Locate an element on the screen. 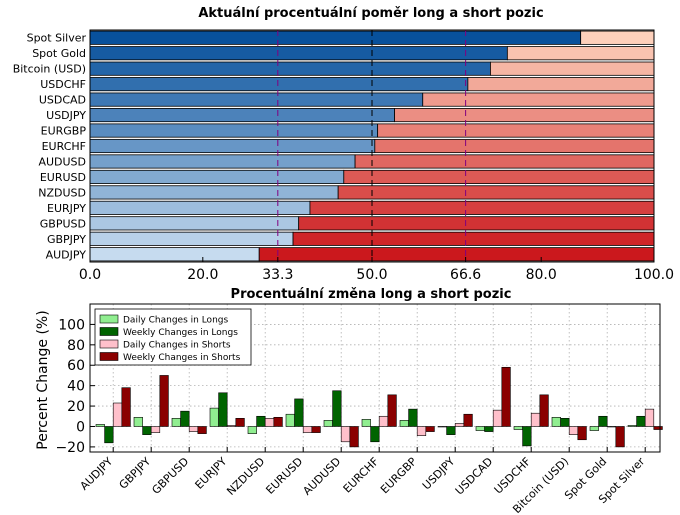 The image size is (680, 515). y-tick-label: 0 is located at coordinates (80, 427).